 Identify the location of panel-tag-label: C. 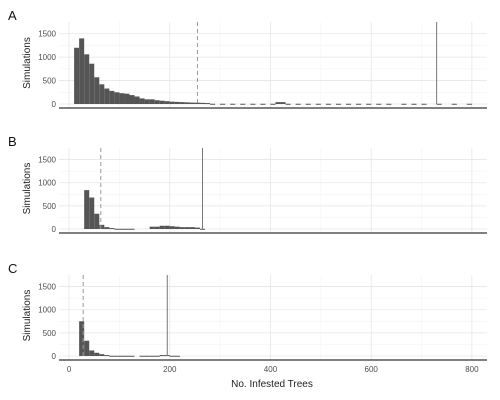
(12, 268).